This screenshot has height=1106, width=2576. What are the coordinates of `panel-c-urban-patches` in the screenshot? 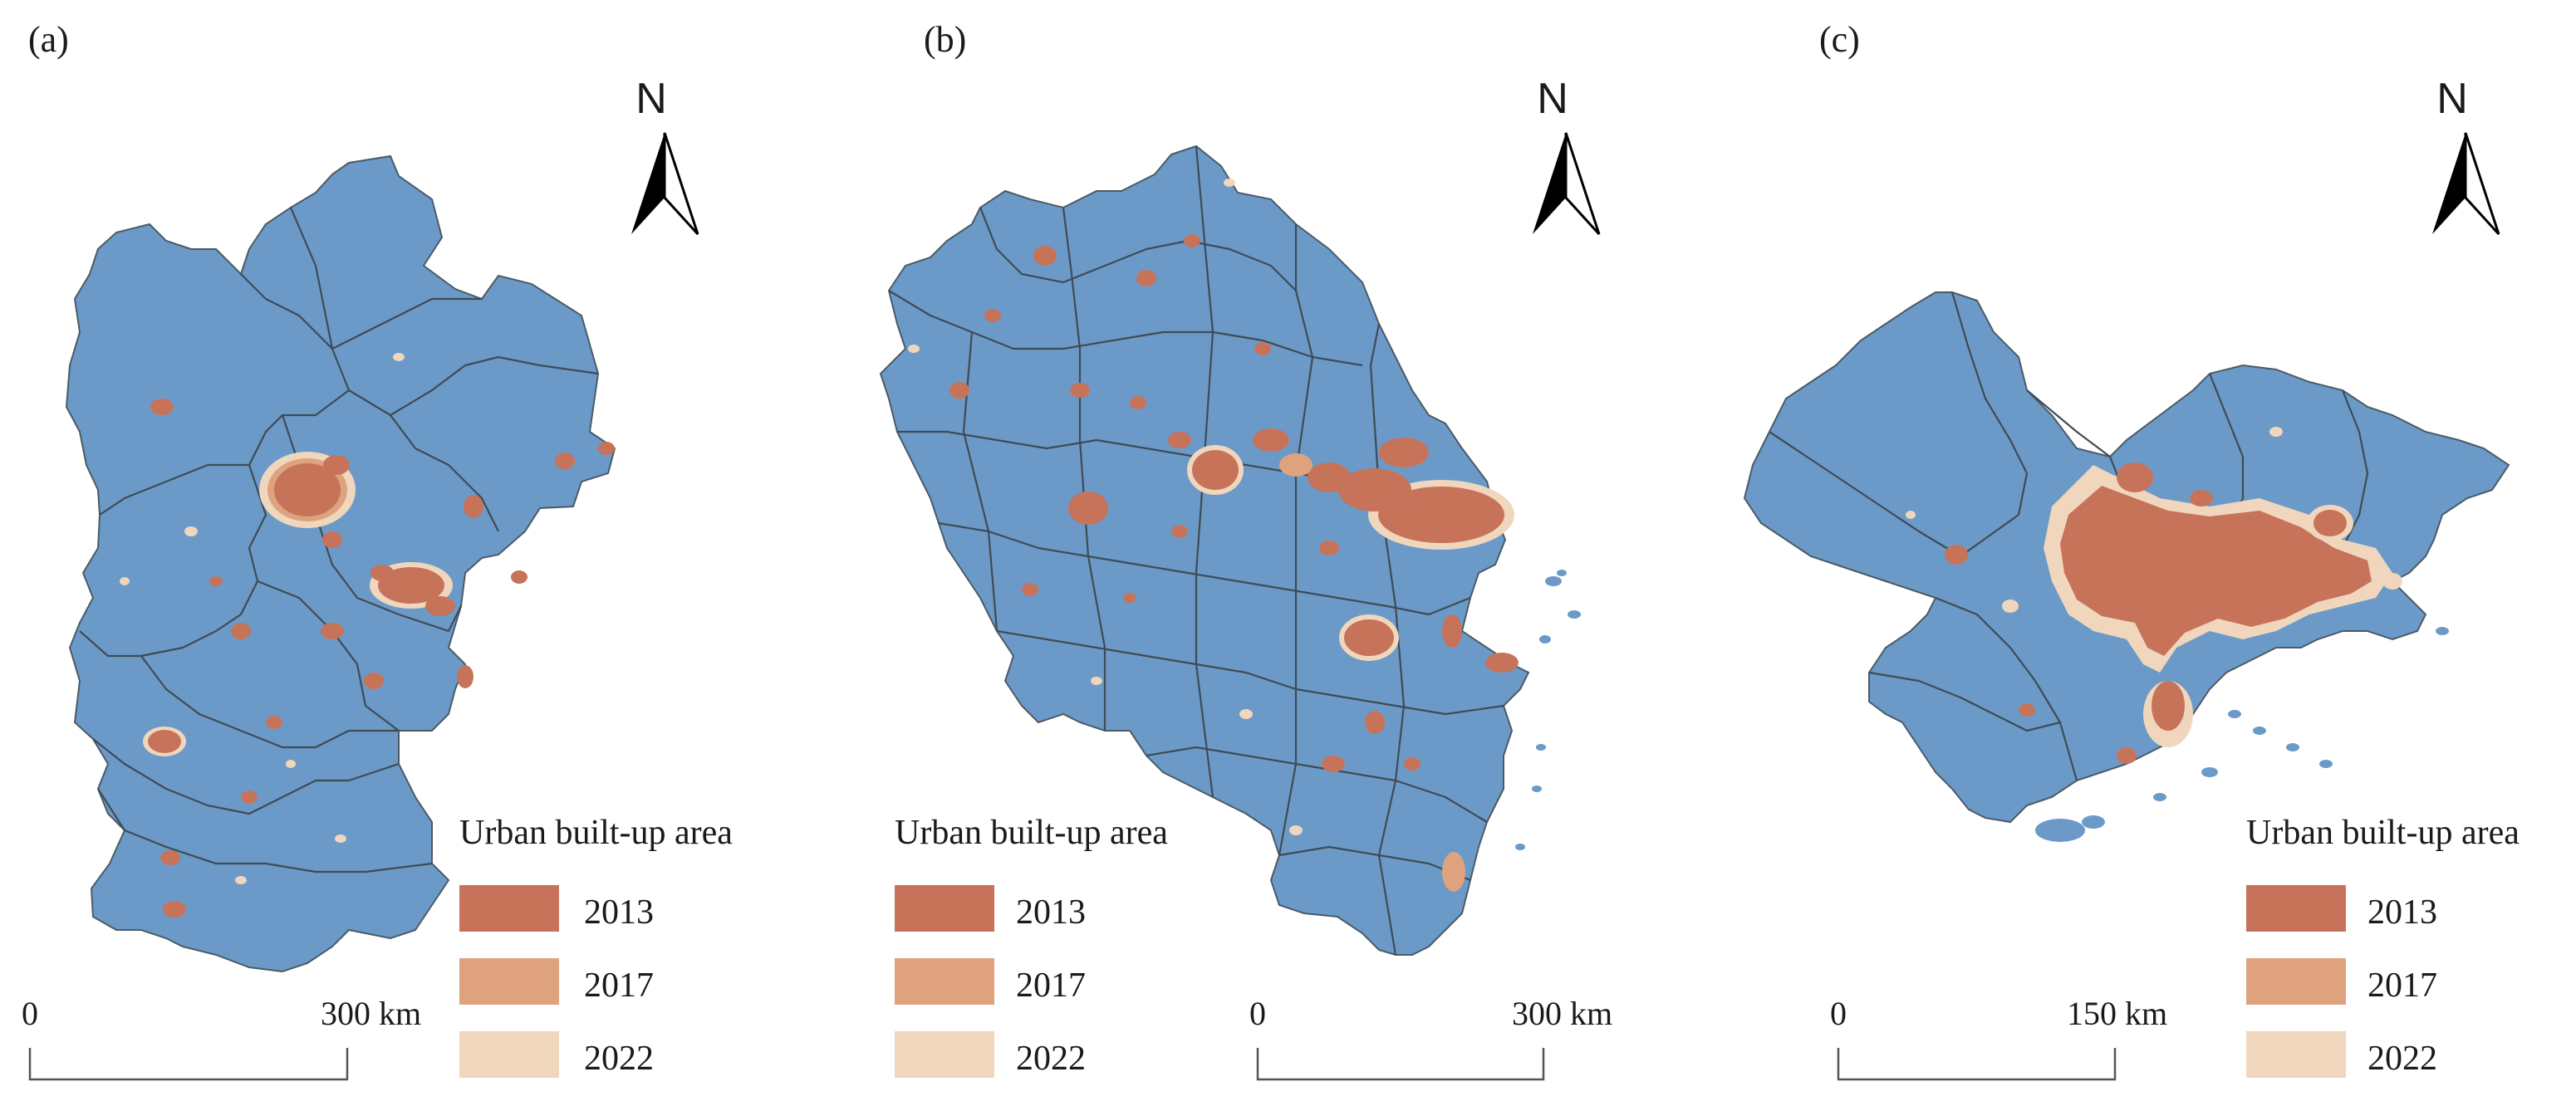 It's located at (2154, 595).